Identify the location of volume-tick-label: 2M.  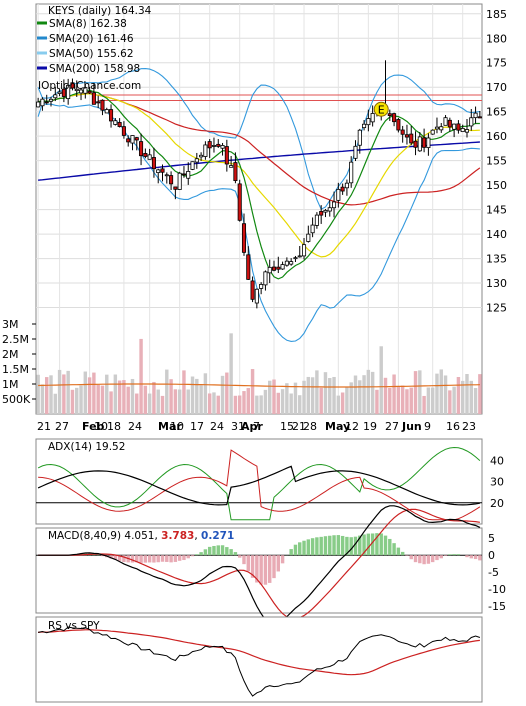
(10, 354).